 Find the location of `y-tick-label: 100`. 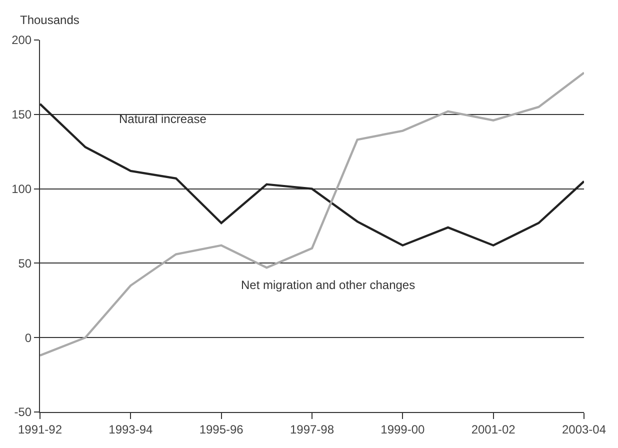

y-tick-label: 100 is located at coordinates (22, 189).